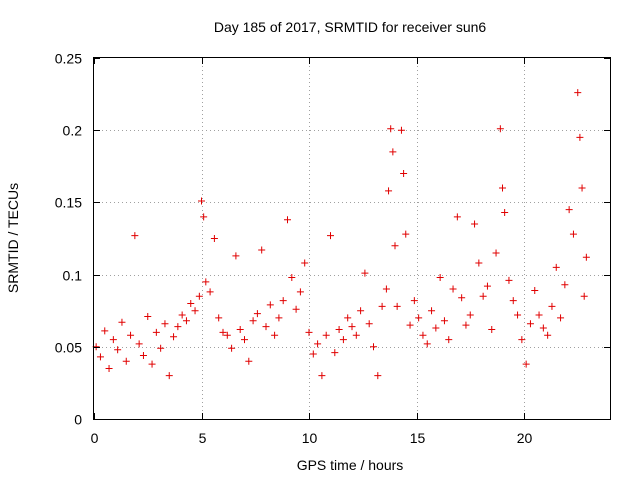 Image resolution: width=640 pixels, height=480 pixels. I want to click on x-tick-label: 10, so click(310, 438).